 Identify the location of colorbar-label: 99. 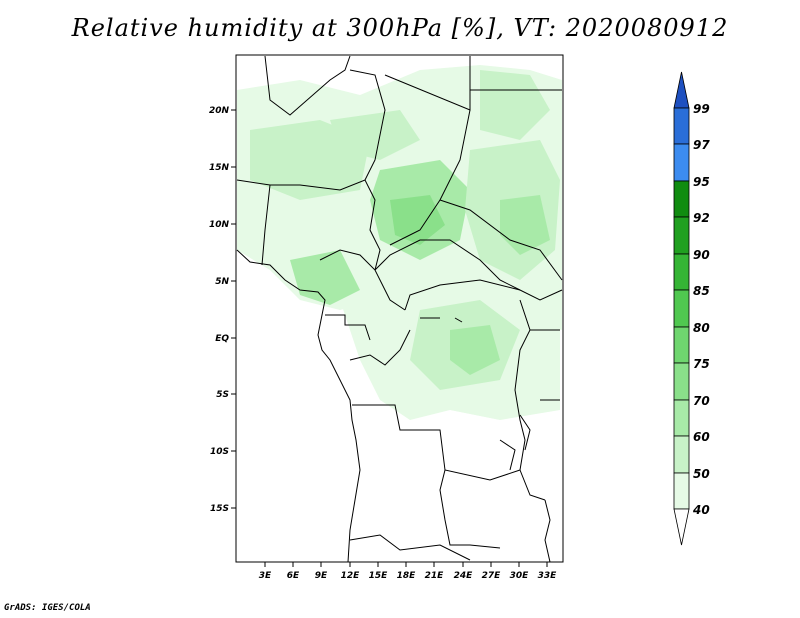
(701, 109).